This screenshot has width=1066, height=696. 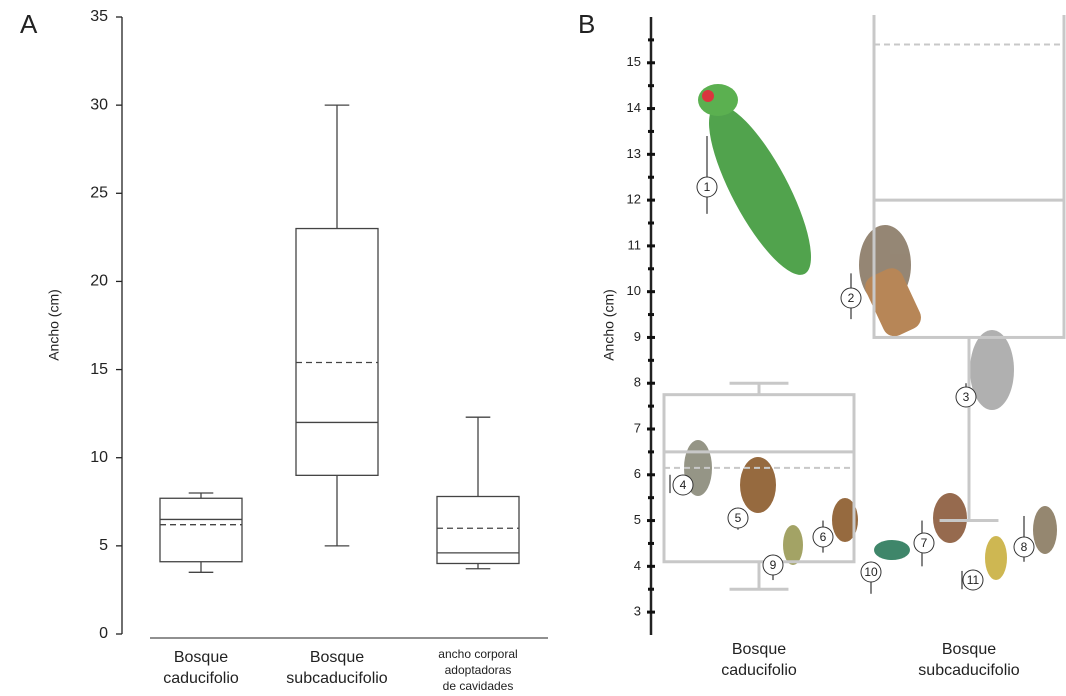 I want to click on species-label: 7, so click(x=924, y=543).